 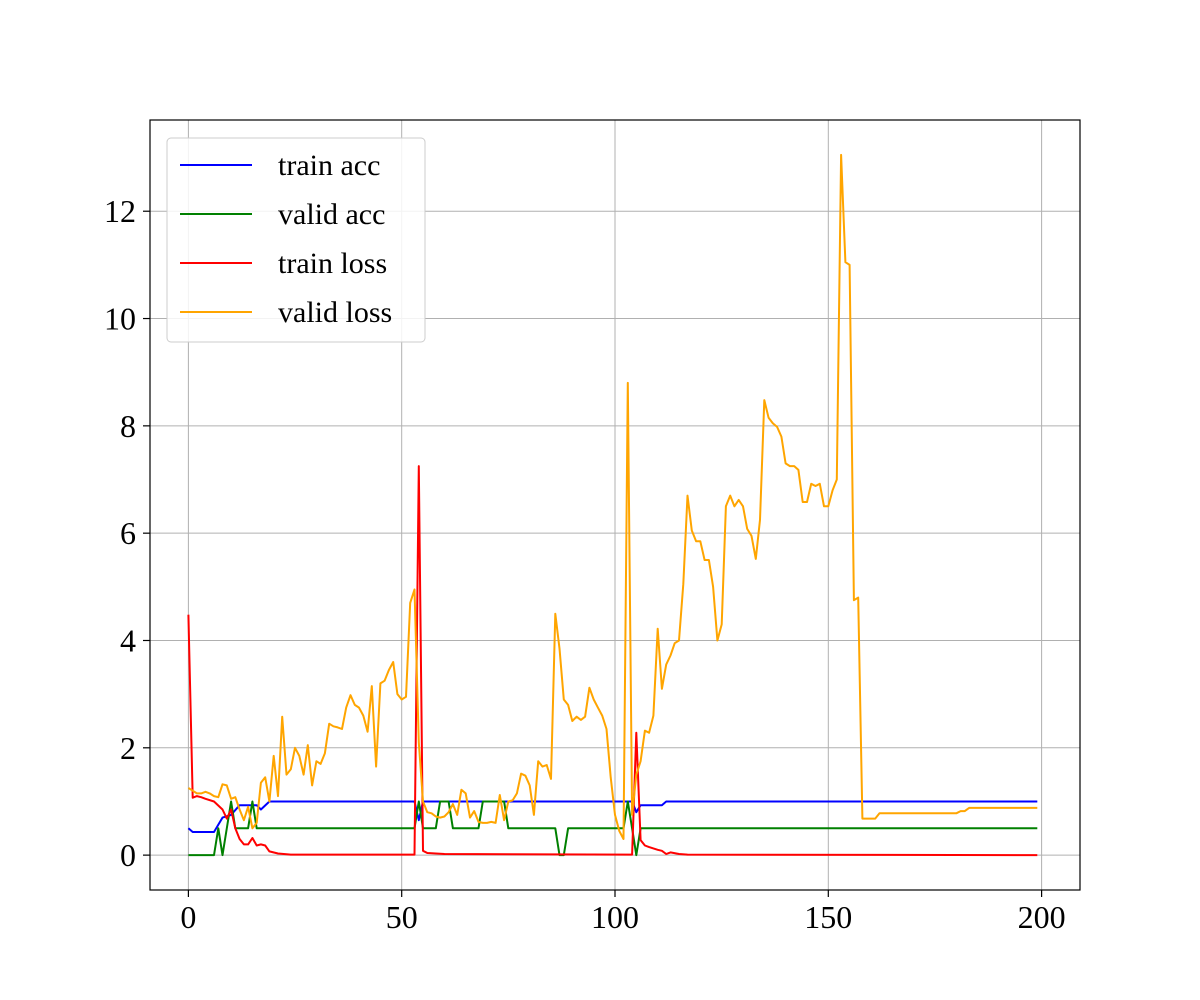 What do you see at coordinates (335, 312) in the screenshot?
I see `legend-label-valid-loss: valid loss` at bounding box center [335, 312].